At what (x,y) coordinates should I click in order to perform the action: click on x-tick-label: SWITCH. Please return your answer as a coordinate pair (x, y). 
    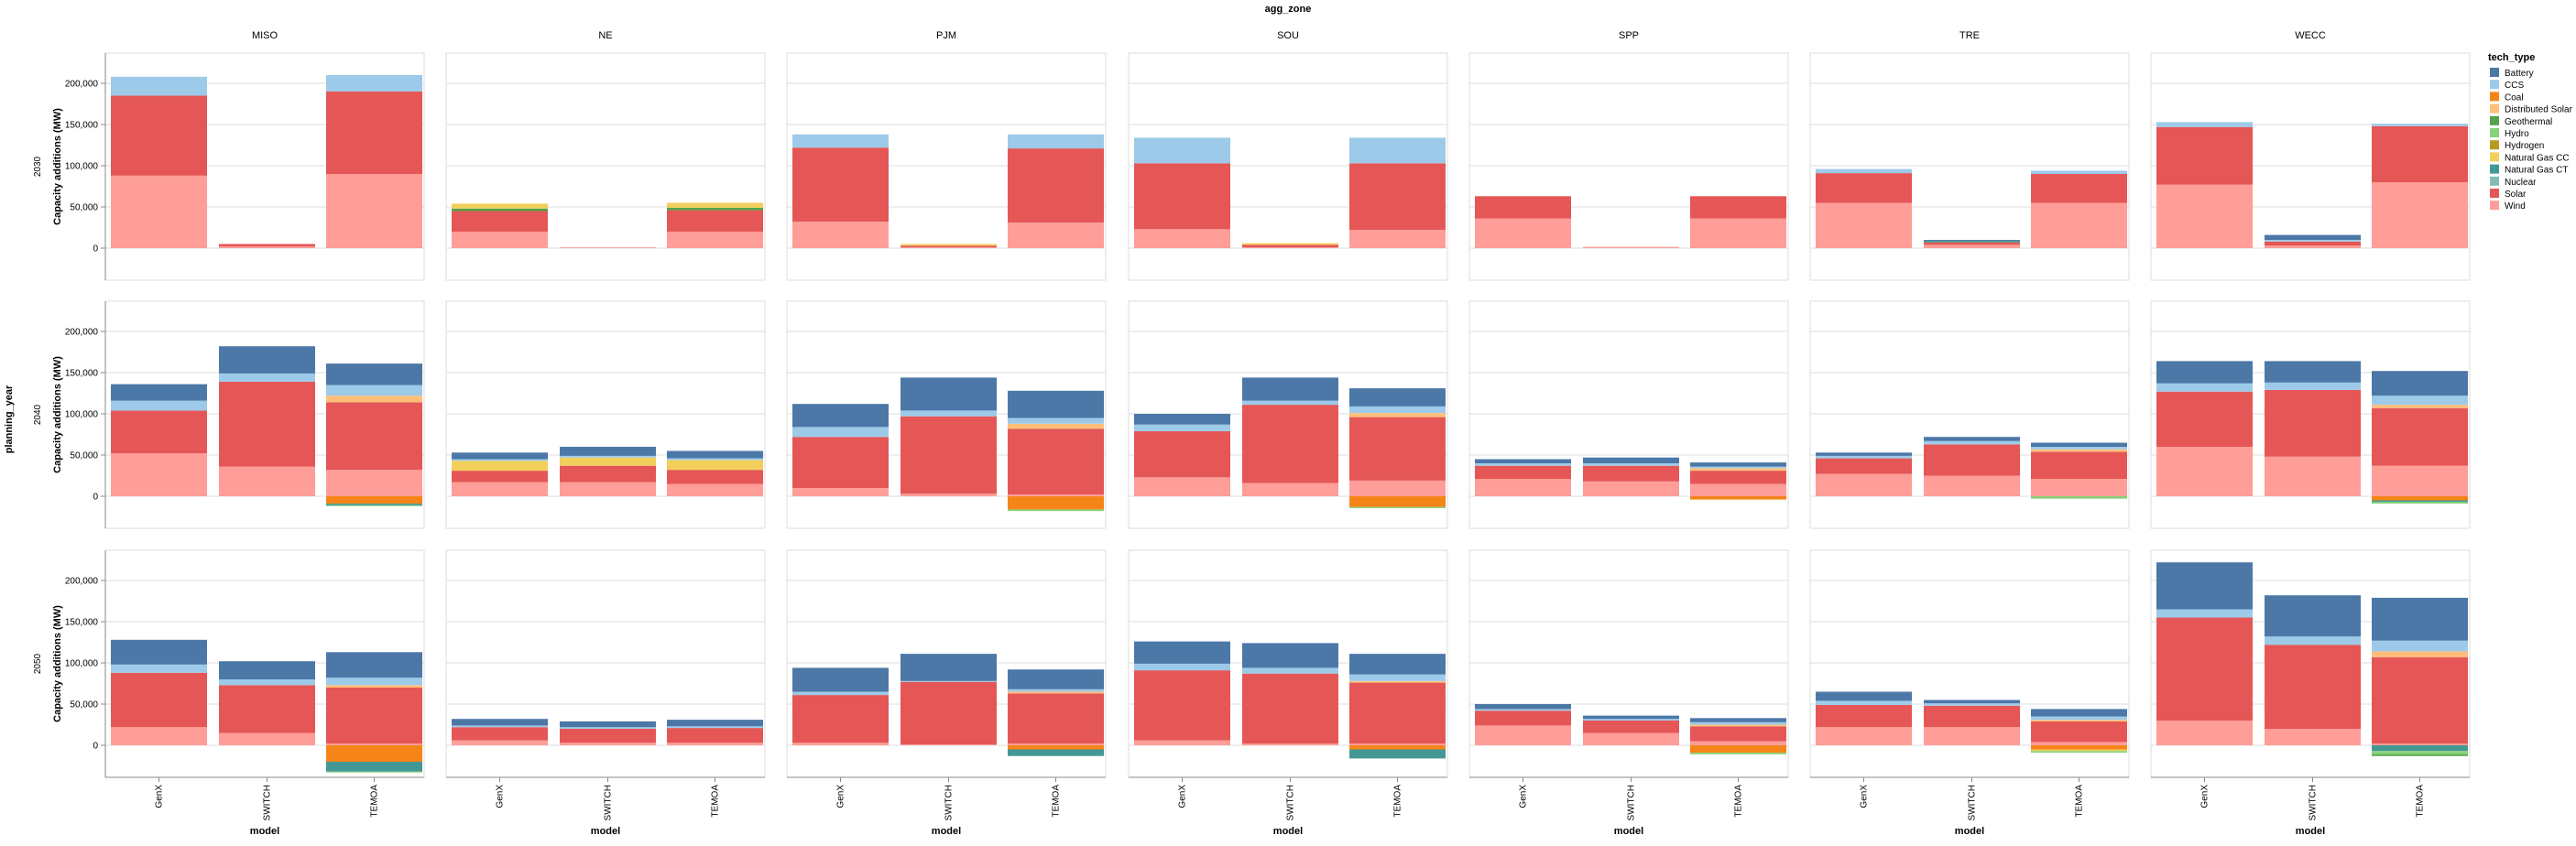
    Looking at the image, I should click on (1973, 802).